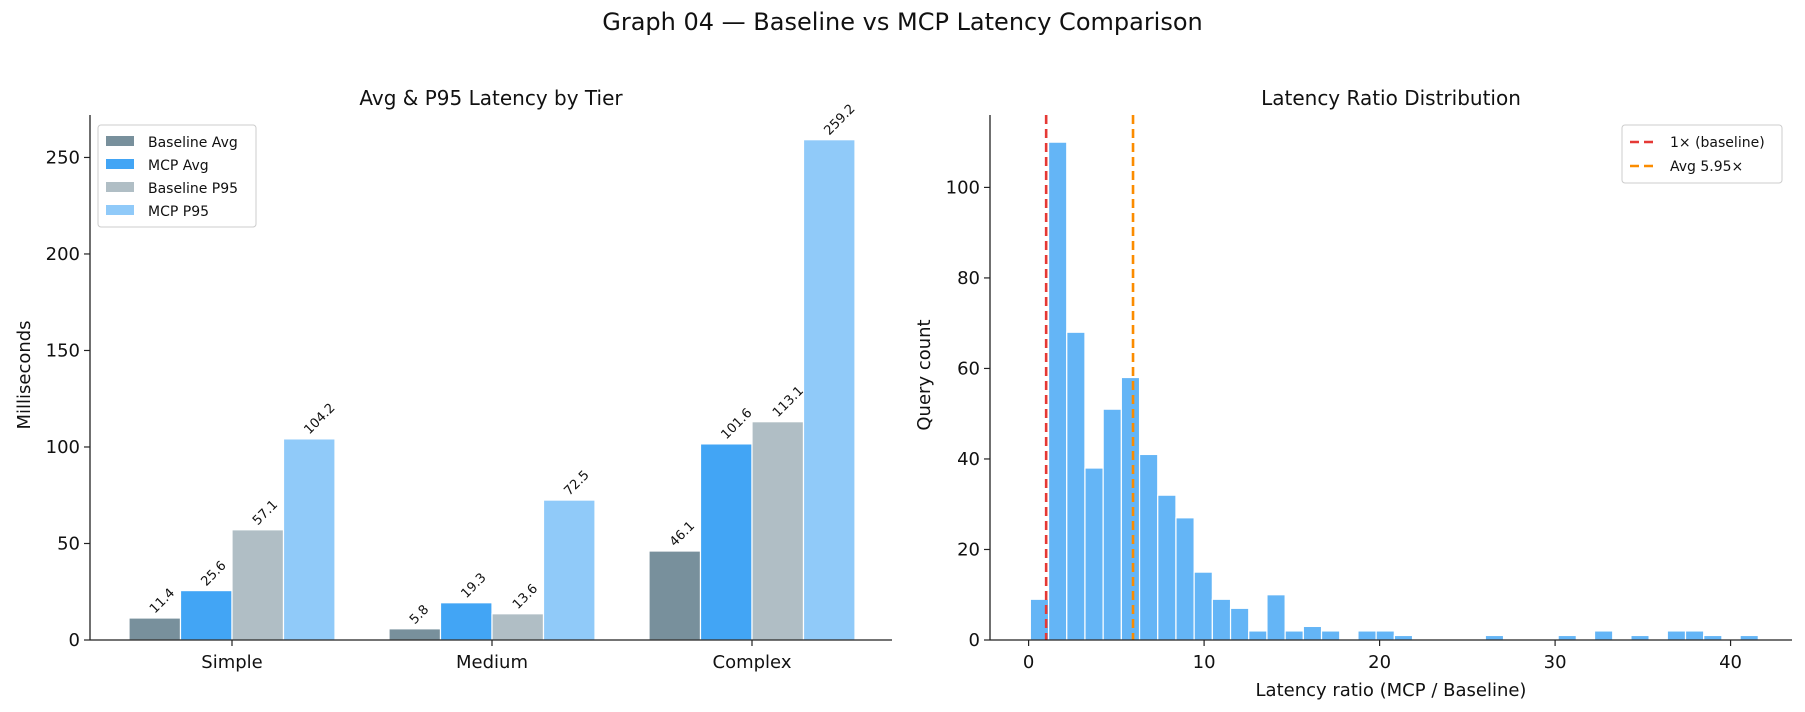  What do you see at coordinates (68, 543) in the screenshot?
I see `y-tick-label: 50` at bounding box center [68, 543].